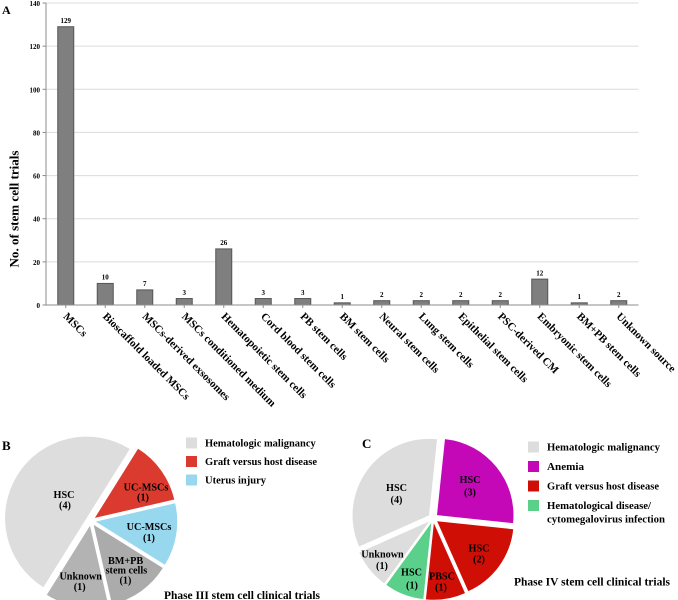 This screenshot has width=678, height=600. Describe the element at coordinates (35, 4) in the screenshot. I see `svg-text: 140` at that location.